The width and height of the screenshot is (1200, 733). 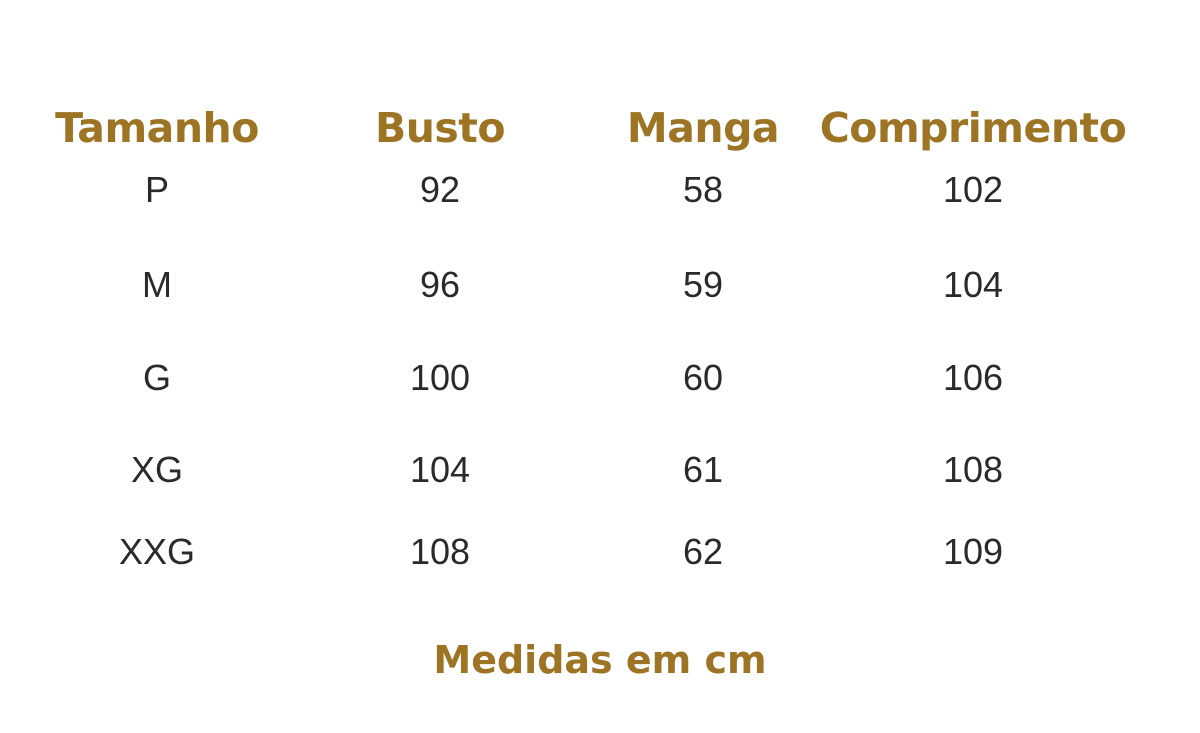 I want to click on table-cell: XXG, so click(x=157, y=551).